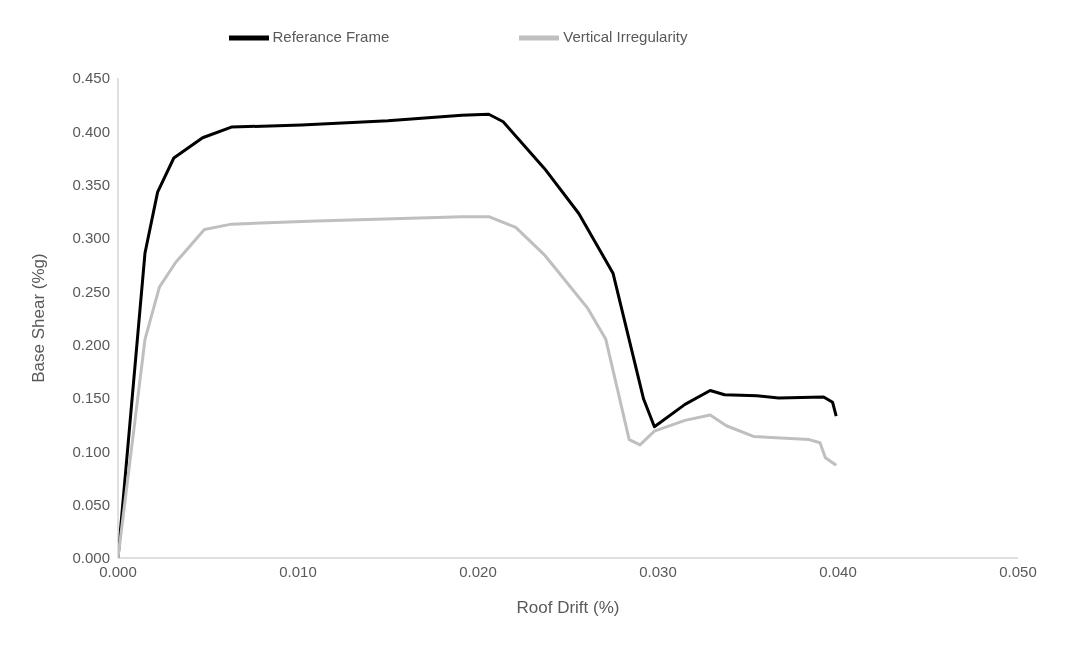  I want to click on x-tick-label: 0.010, so click(298, 571).